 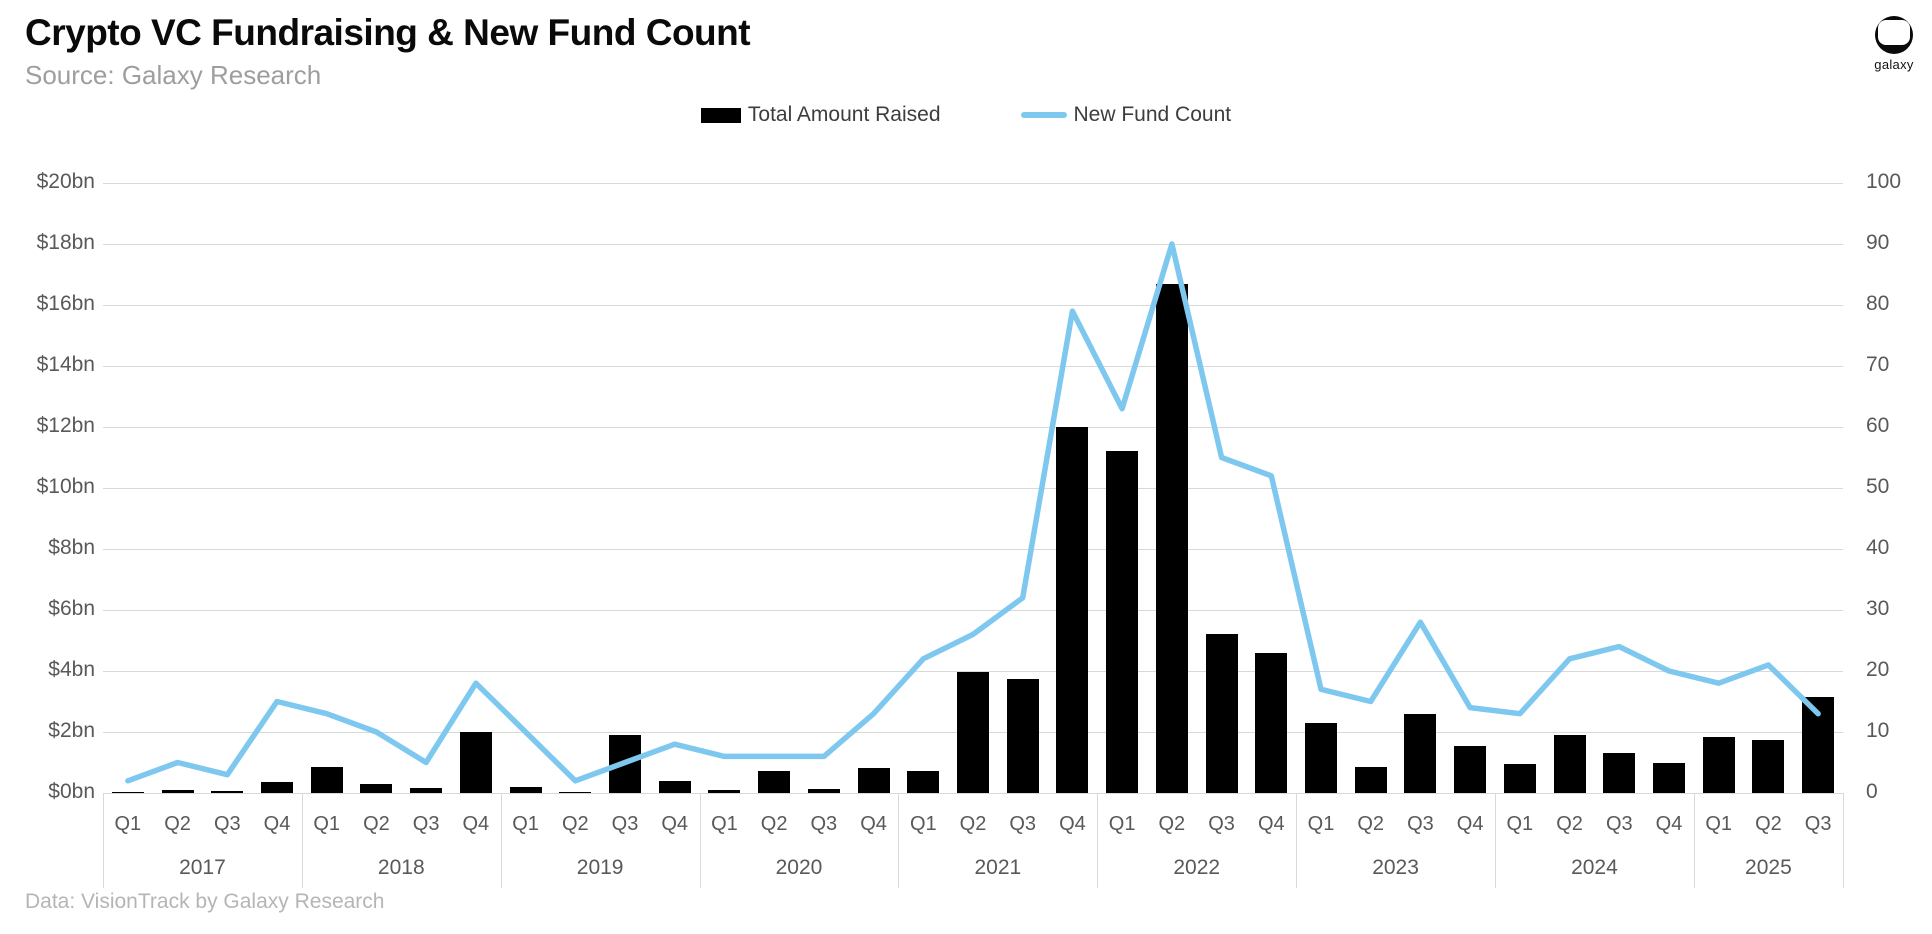 What do you see at coordinates (202, 867) in the screenshot?
I see `x-axis-year-label: 2017` at bounding box center [202, 867].